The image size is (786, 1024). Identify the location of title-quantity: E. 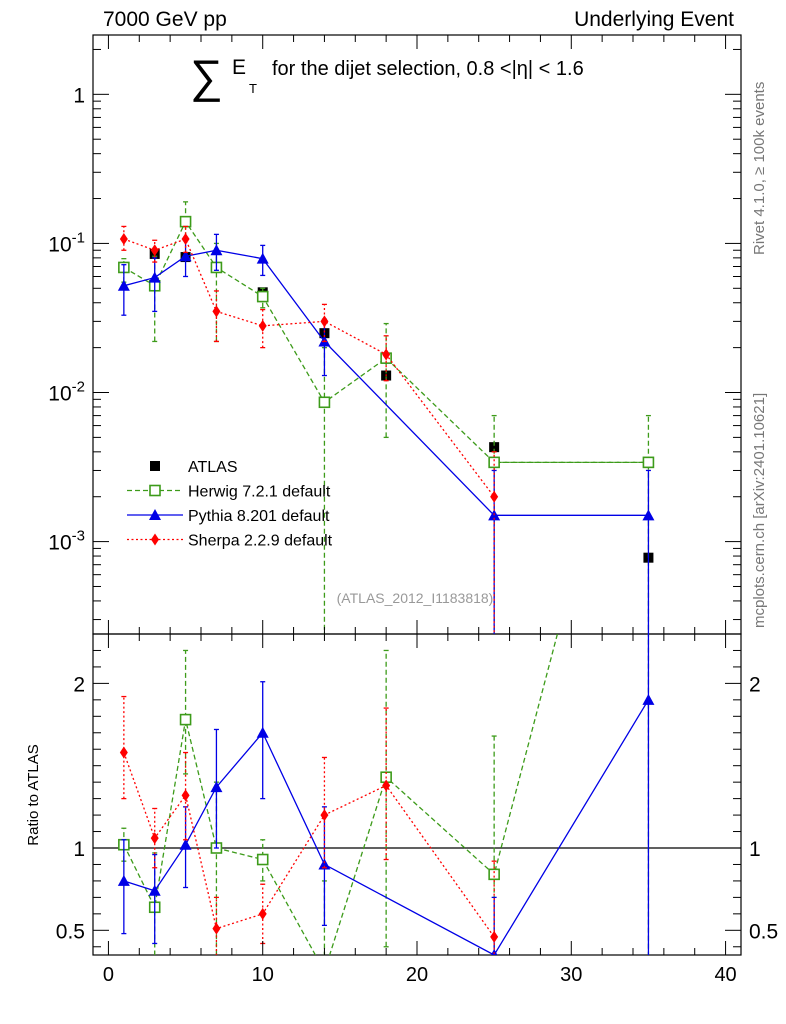
(239, 67).